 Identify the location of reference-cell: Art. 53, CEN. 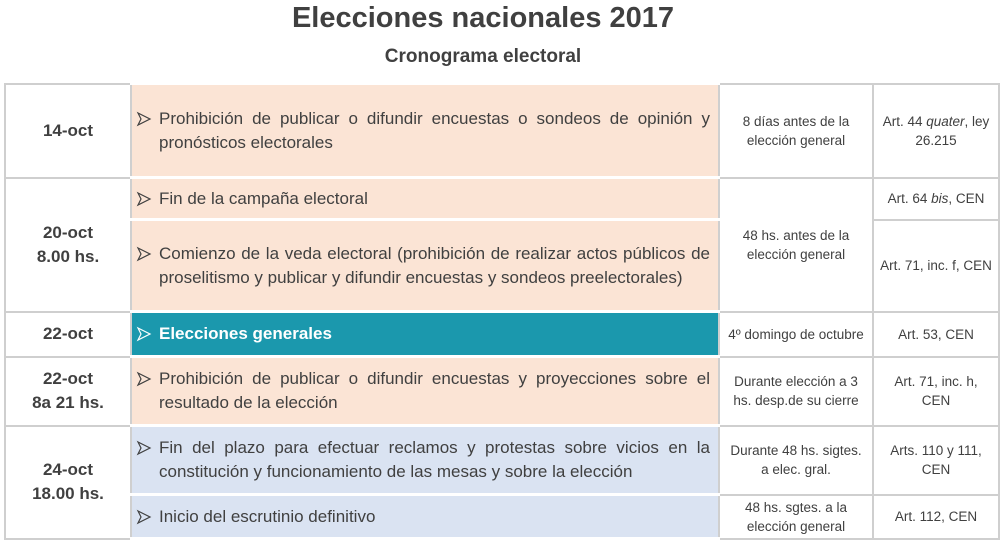
(936, 334).